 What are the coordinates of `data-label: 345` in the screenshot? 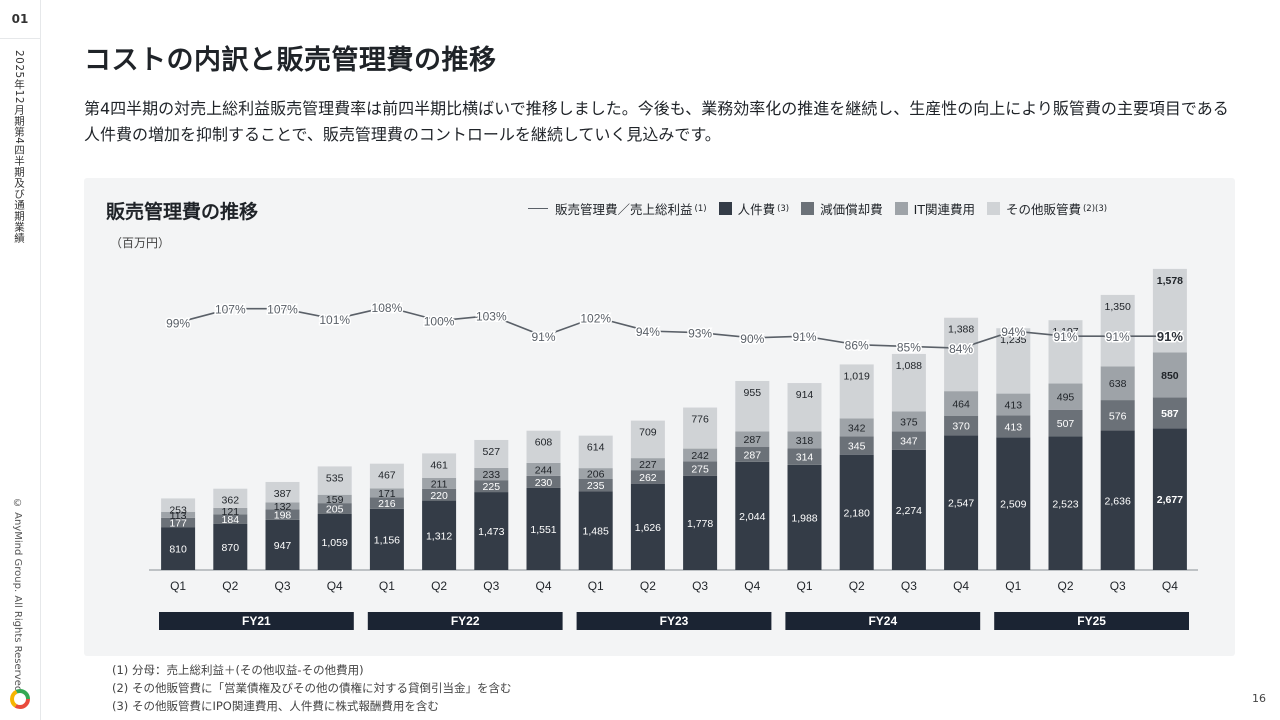 It's located at (857, 447).